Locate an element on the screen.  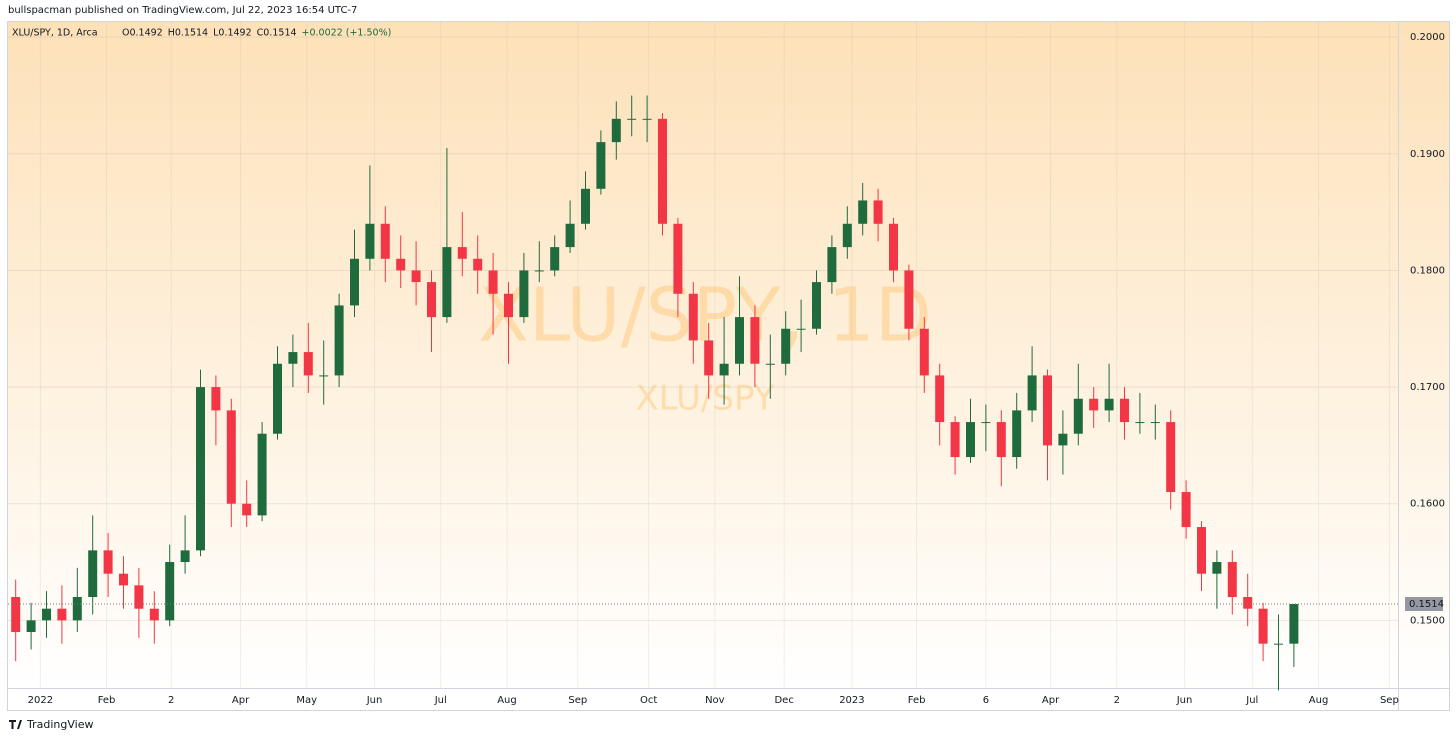
legend-value: H0.1514 is located at coordinates (188, 33).